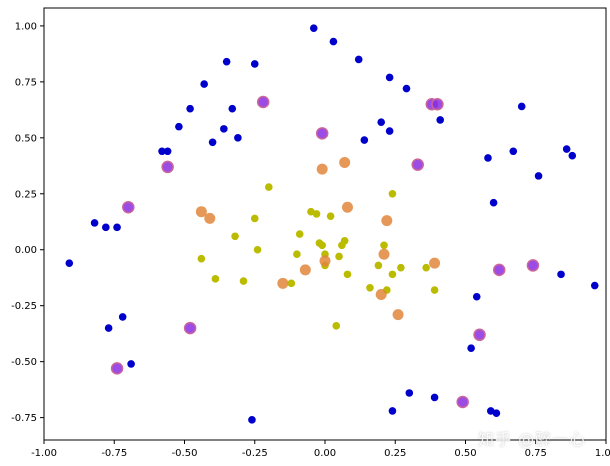 This screenshot has width=610, height=466. Describe the element at coordinates (24, 306) in the screenshot. I see `y-tick-label: -0.25` at that location.